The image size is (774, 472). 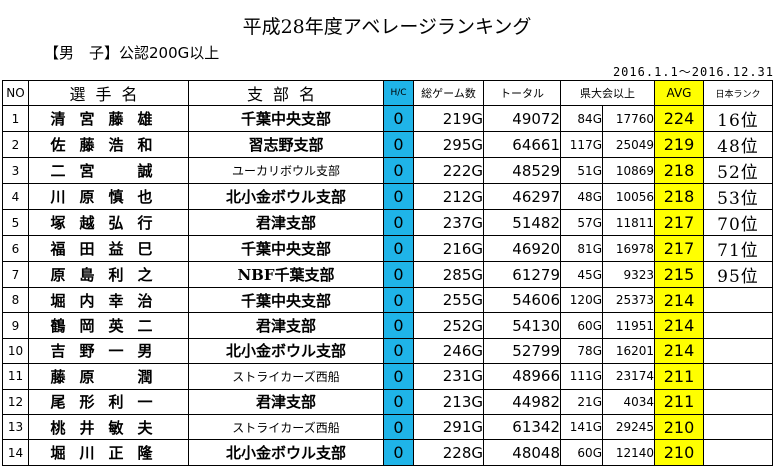 What do you see at coordinates (448, 300) in the screenshot?
I see `cell-total-games: 255G` at bounding box center [448, 300].